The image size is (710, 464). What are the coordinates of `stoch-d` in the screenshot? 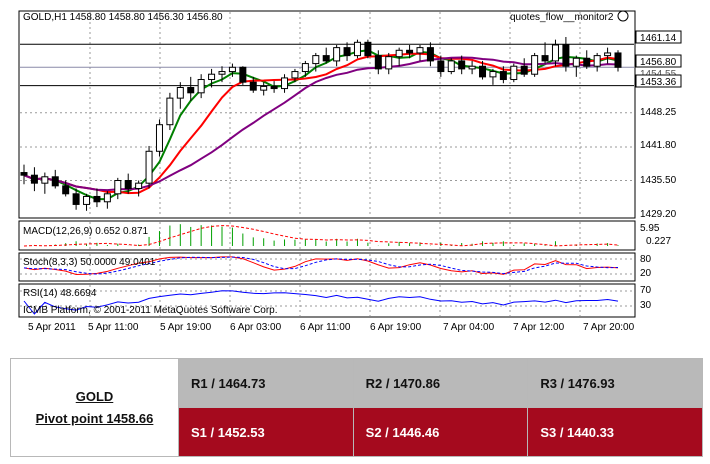 It's located at (321, 265).